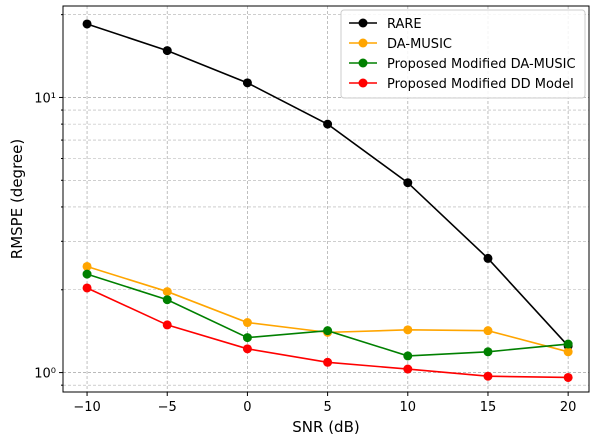 This screenshot has height=440, width=590. Describe the element at coordinates (167, 407) in the screenshot. I see `x-tick-label: −5` at that location.